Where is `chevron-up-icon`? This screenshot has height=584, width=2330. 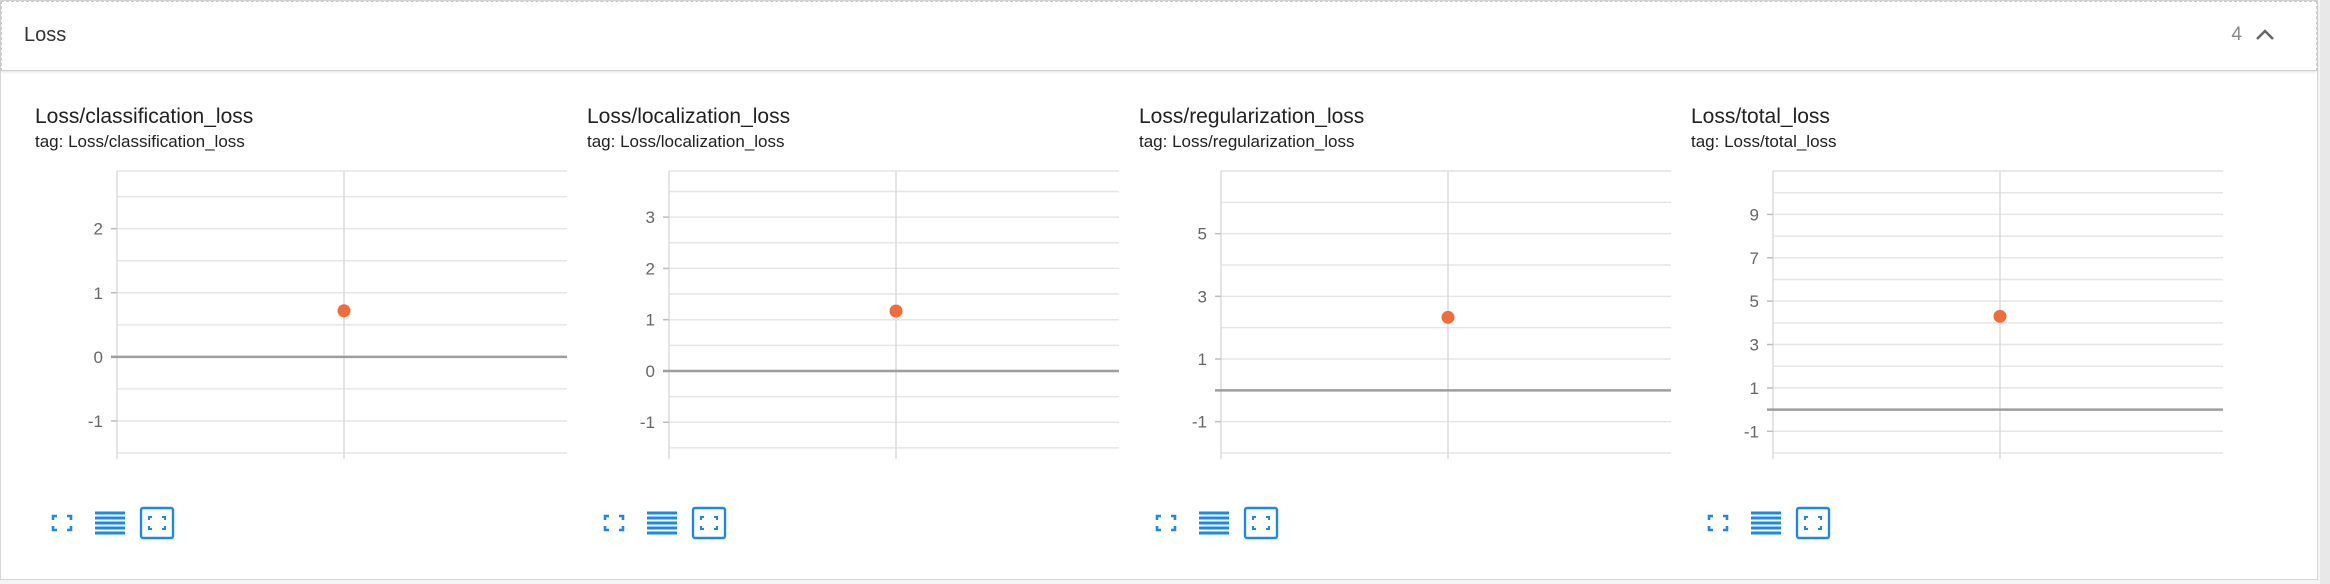
chevron-up-icon is located at coordinates (2265, 35).